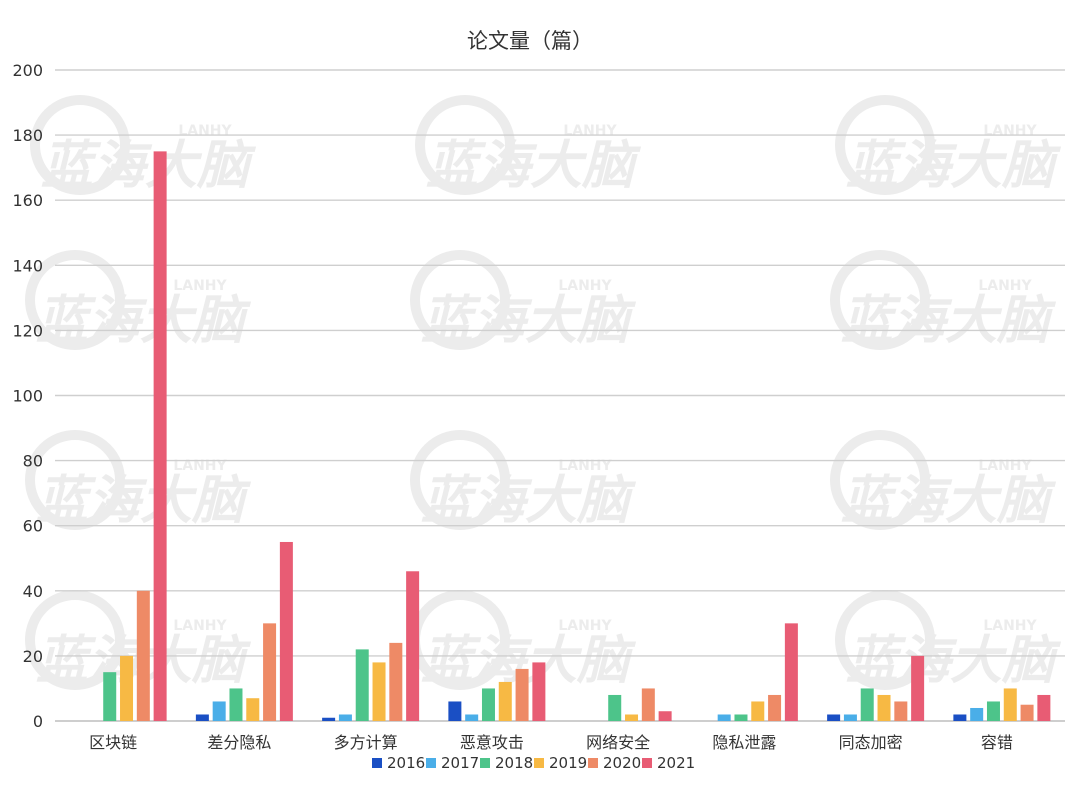 This screenshot has height=789, width=1080. I want to click on legend-item: 2016, so click(398, 763).